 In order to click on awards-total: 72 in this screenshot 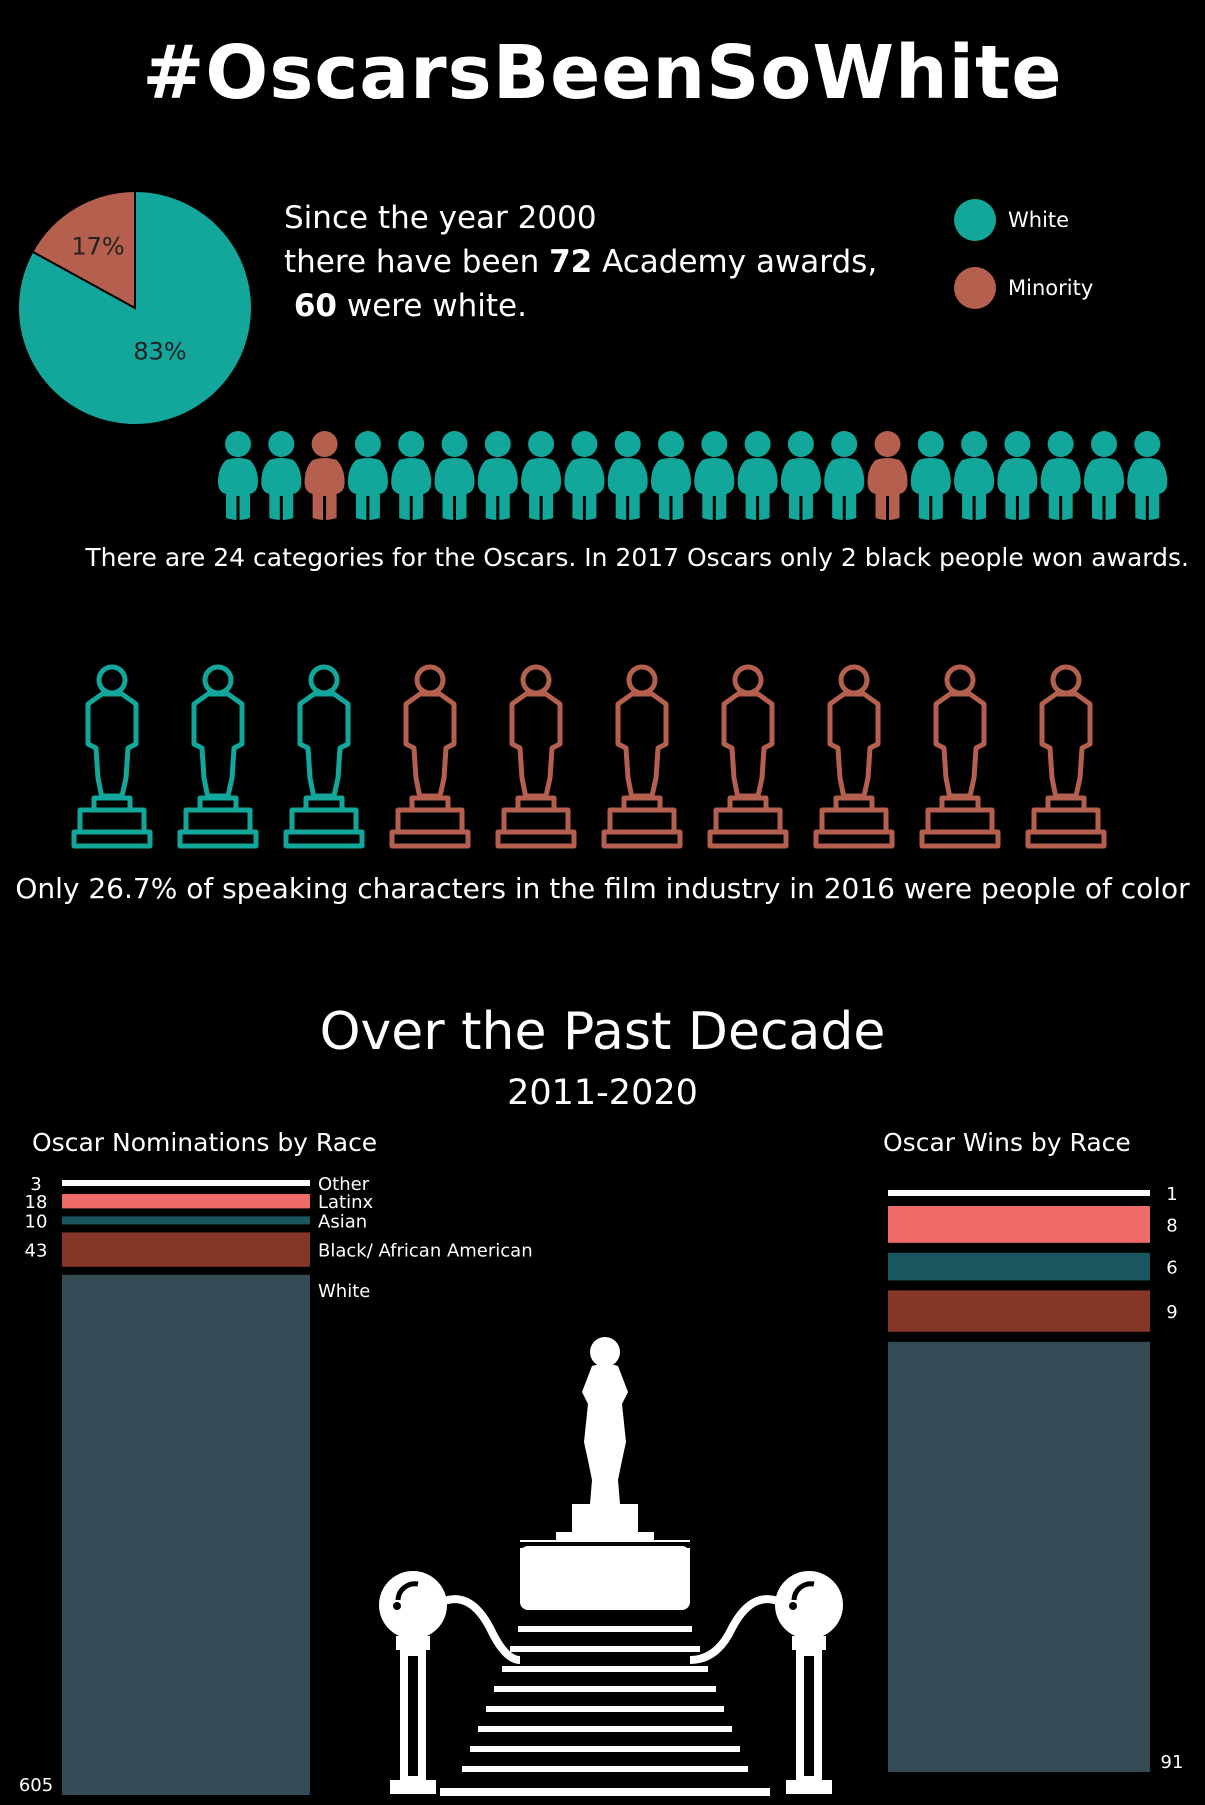, I will do `click(571, 262)`.